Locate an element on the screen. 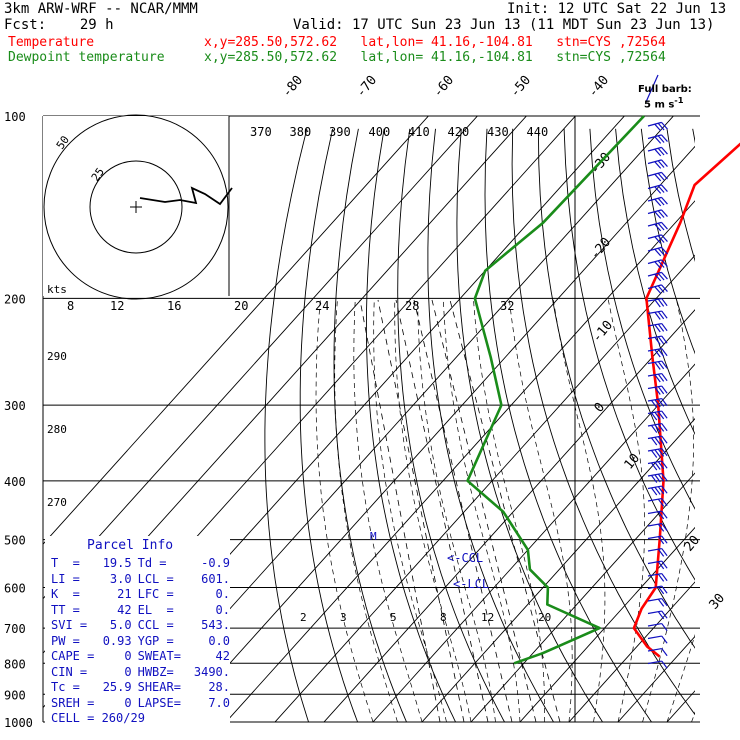 The height and width of the screenshot is (740, 740). mixing-ratio-label: 8 is located at coordinates (70, 306).